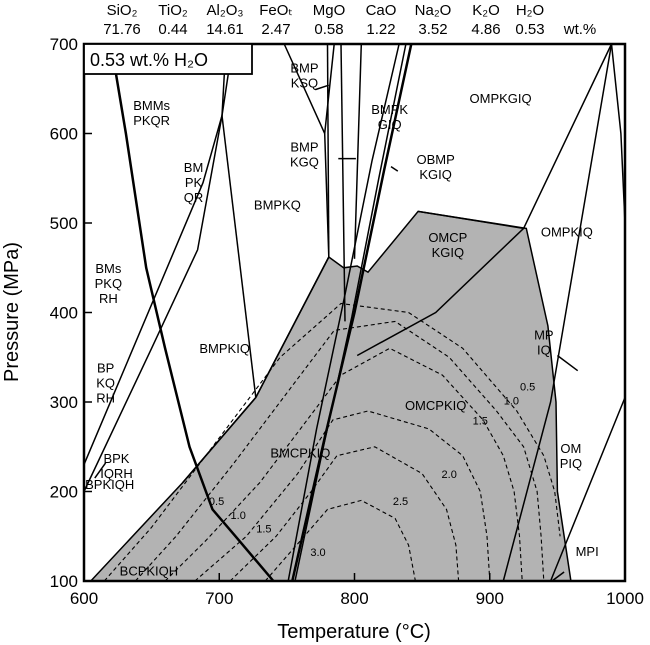 Image resolution: width=650 pixels, height=645 pixels. Describe the element at coordinates (527, 387) in the screenshot. I see `contour-label-1: 0.5` at that location.